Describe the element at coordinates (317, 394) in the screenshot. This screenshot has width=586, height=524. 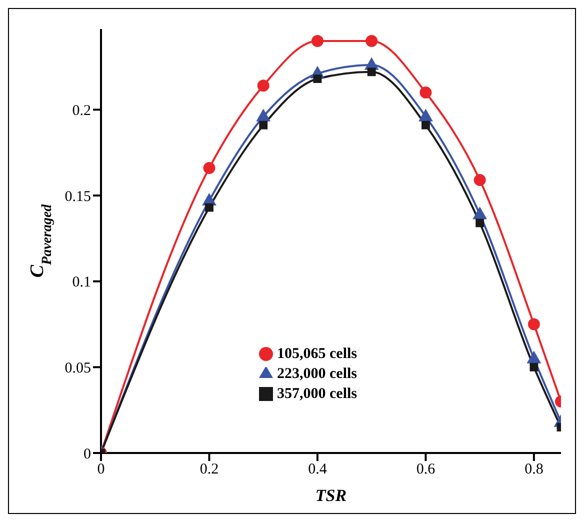
I see `legend-label: 357,000 cells` at that location.